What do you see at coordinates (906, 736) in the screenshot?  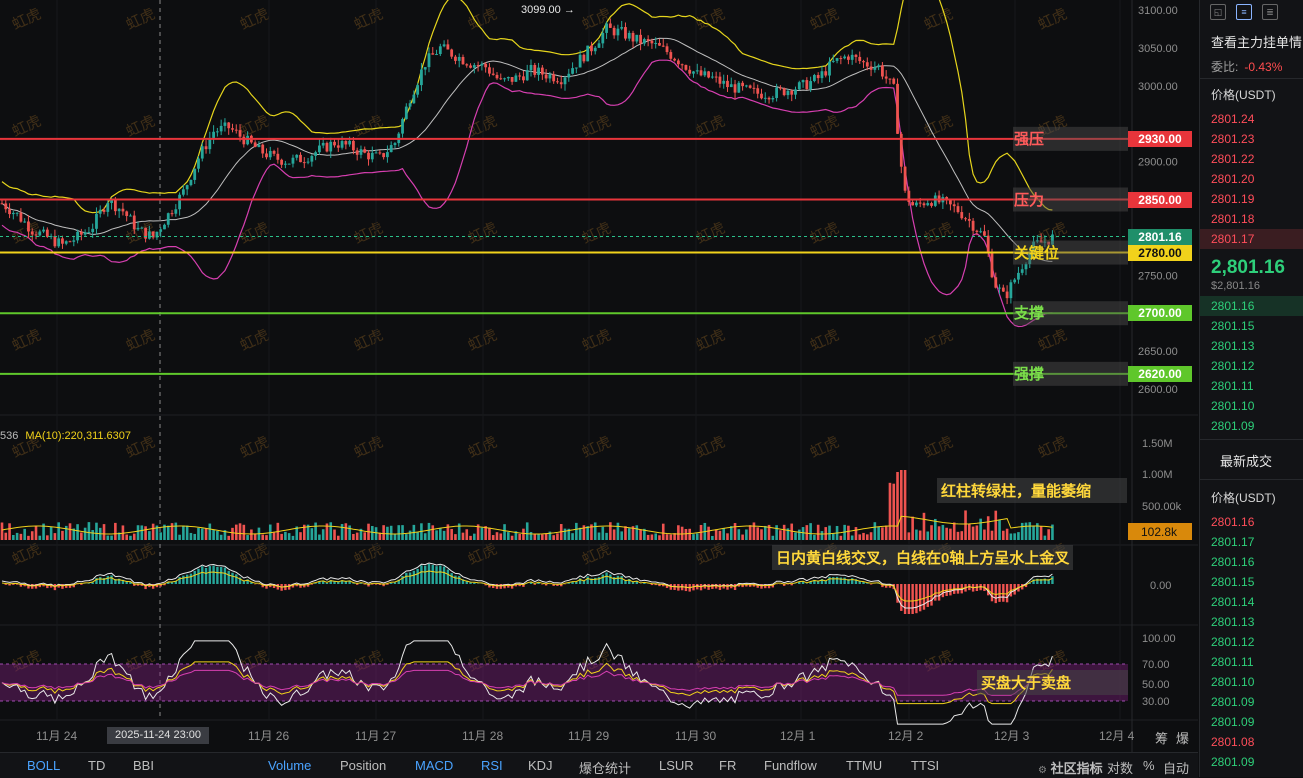 I see `time-tick: 12月 2` at bounding box center [906, 736].